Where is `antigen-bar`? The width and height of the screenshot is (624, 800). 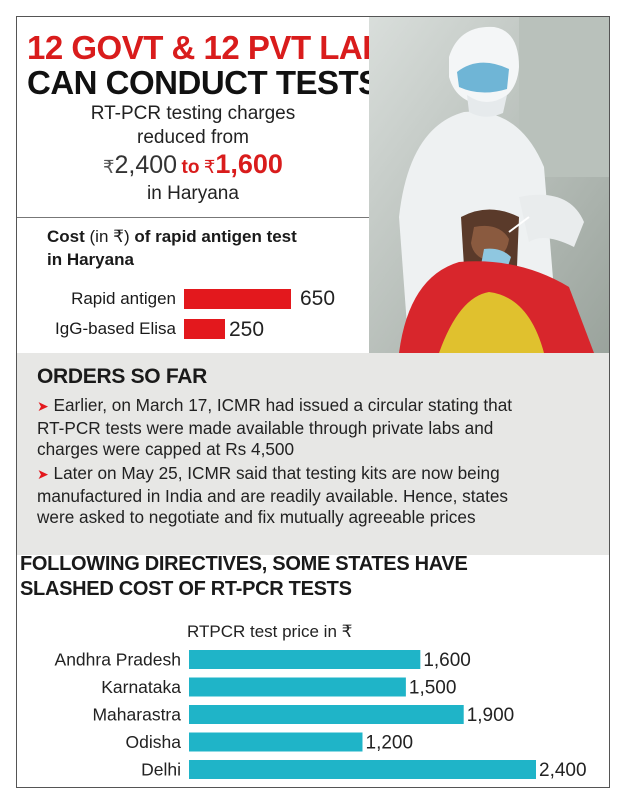 antigen-bar is located at coordinates (237, 299).